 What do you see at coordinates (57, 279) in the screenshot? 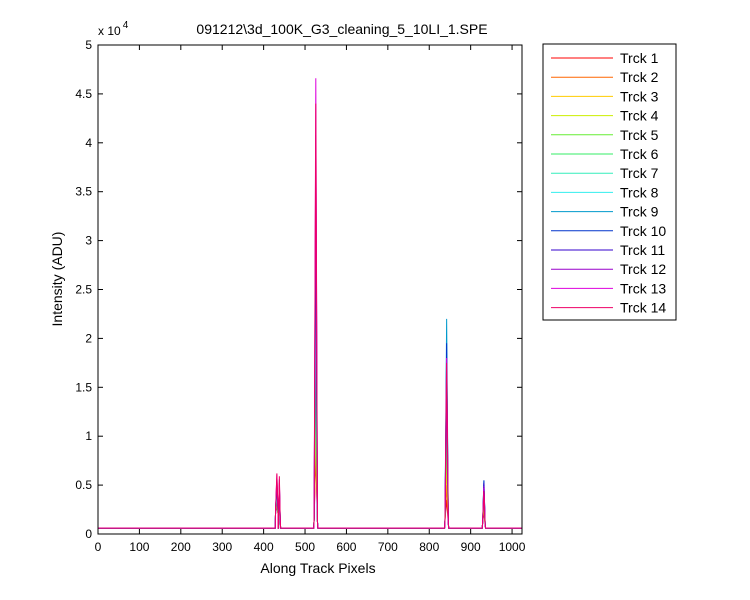
I see `y-axis-label: Intensity (ADU)` at bounding box center [57, 279].